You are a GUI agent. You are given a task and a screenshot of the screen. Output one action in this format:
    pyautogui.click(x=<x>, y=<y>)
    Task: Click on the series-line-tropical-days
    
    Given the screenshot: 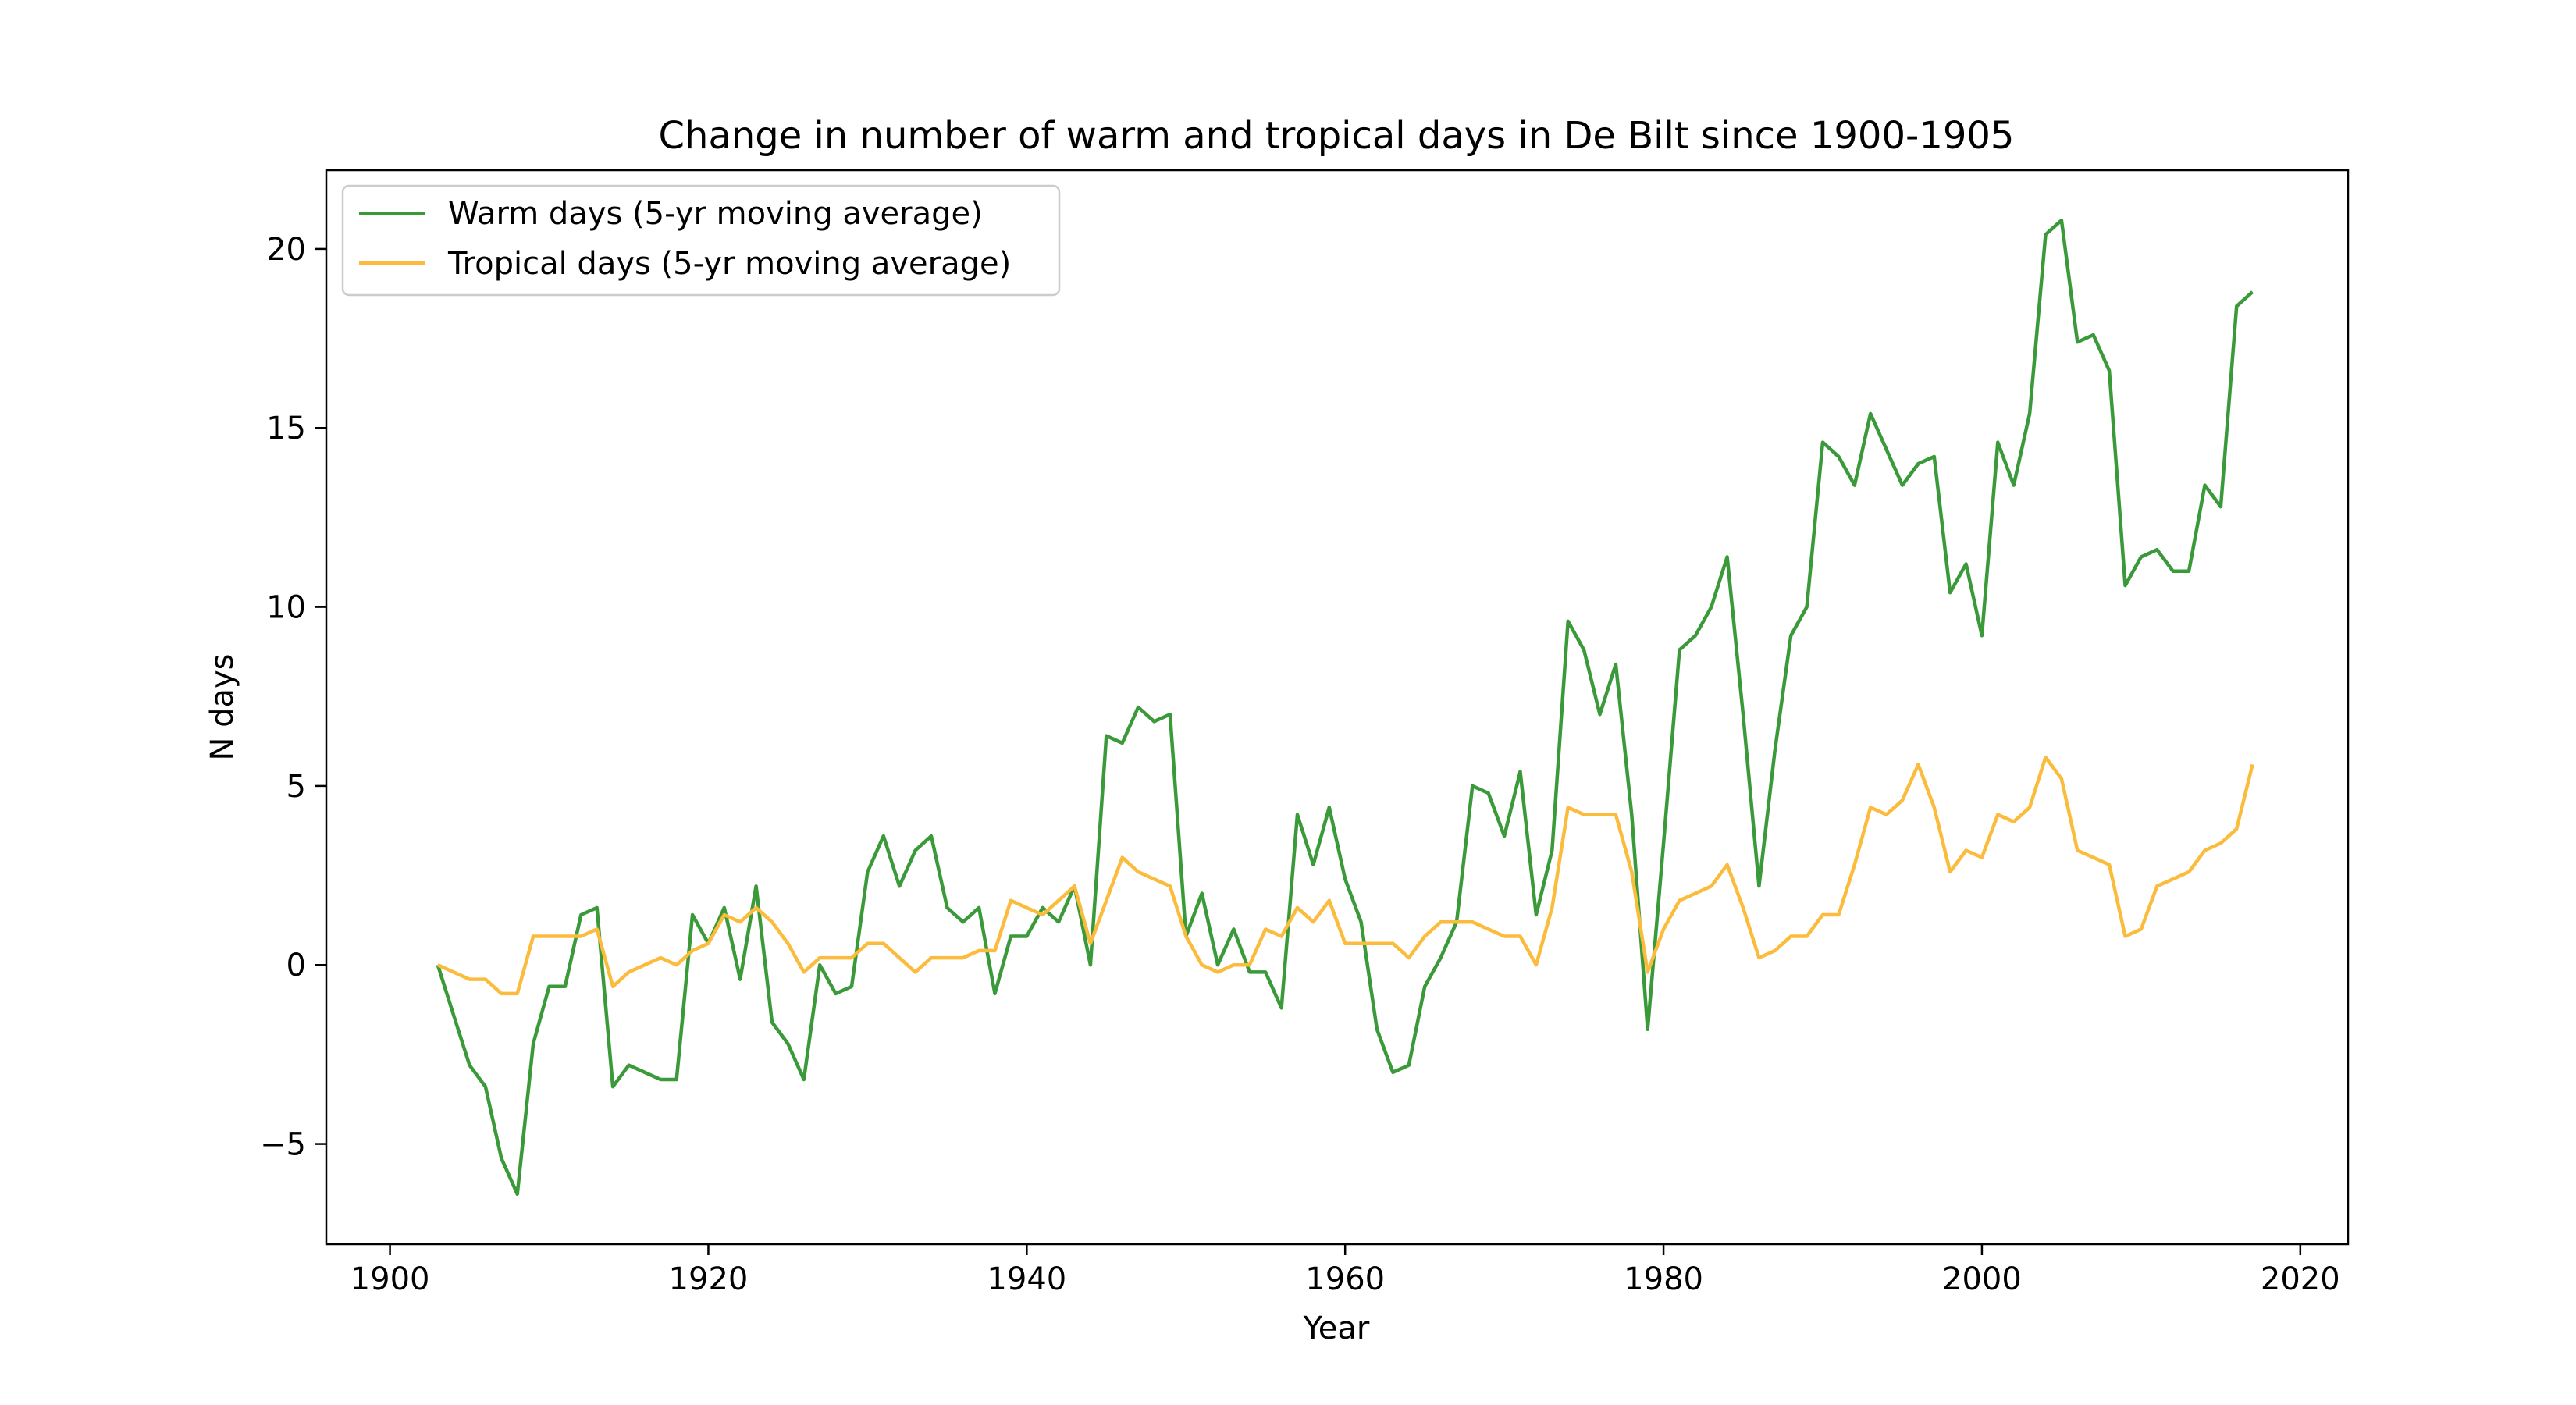 What is the action you would take?
    pyautogui.click(x=1345, y=876)
    